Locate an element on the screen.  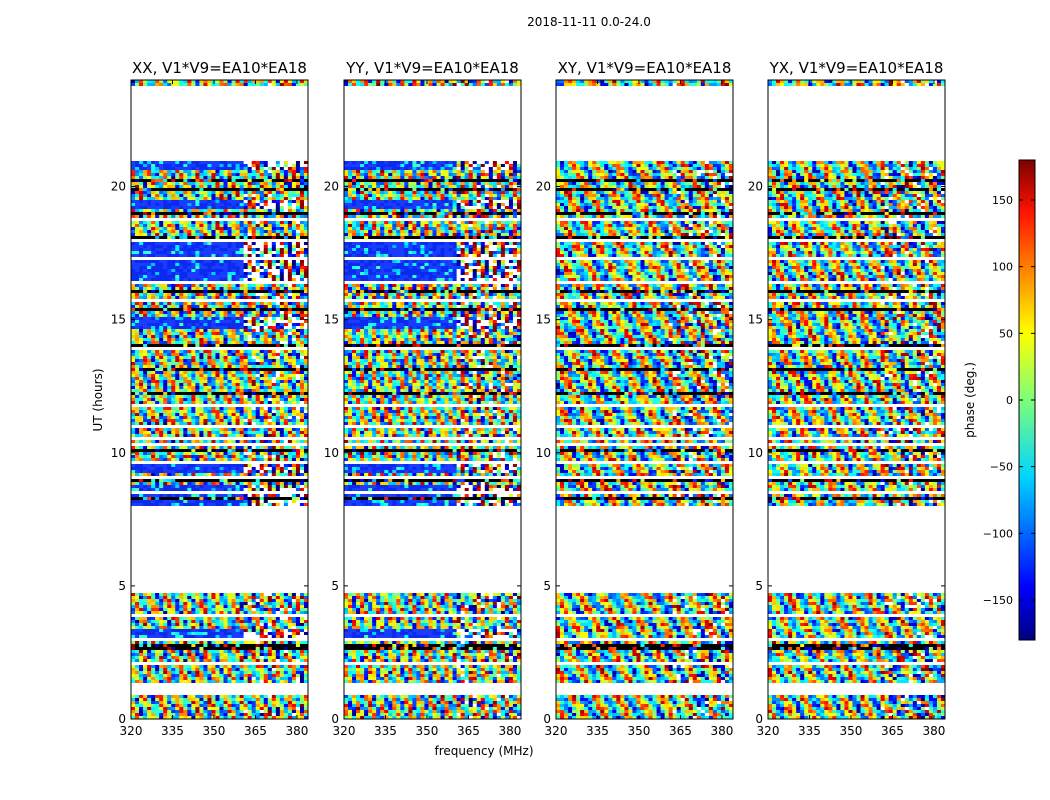
colorbar-tick-label: 100 is located at coordinates (1002, 267).